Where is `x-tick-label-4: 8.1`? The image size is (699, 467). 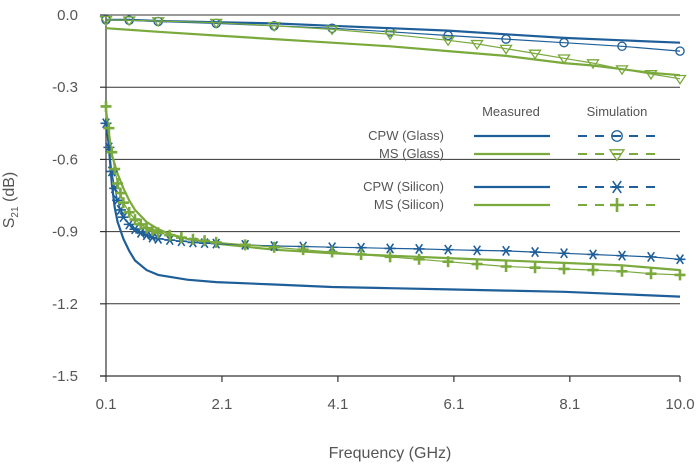
x-tick-label-4: 8.1 is located at coordinates (569, 404).